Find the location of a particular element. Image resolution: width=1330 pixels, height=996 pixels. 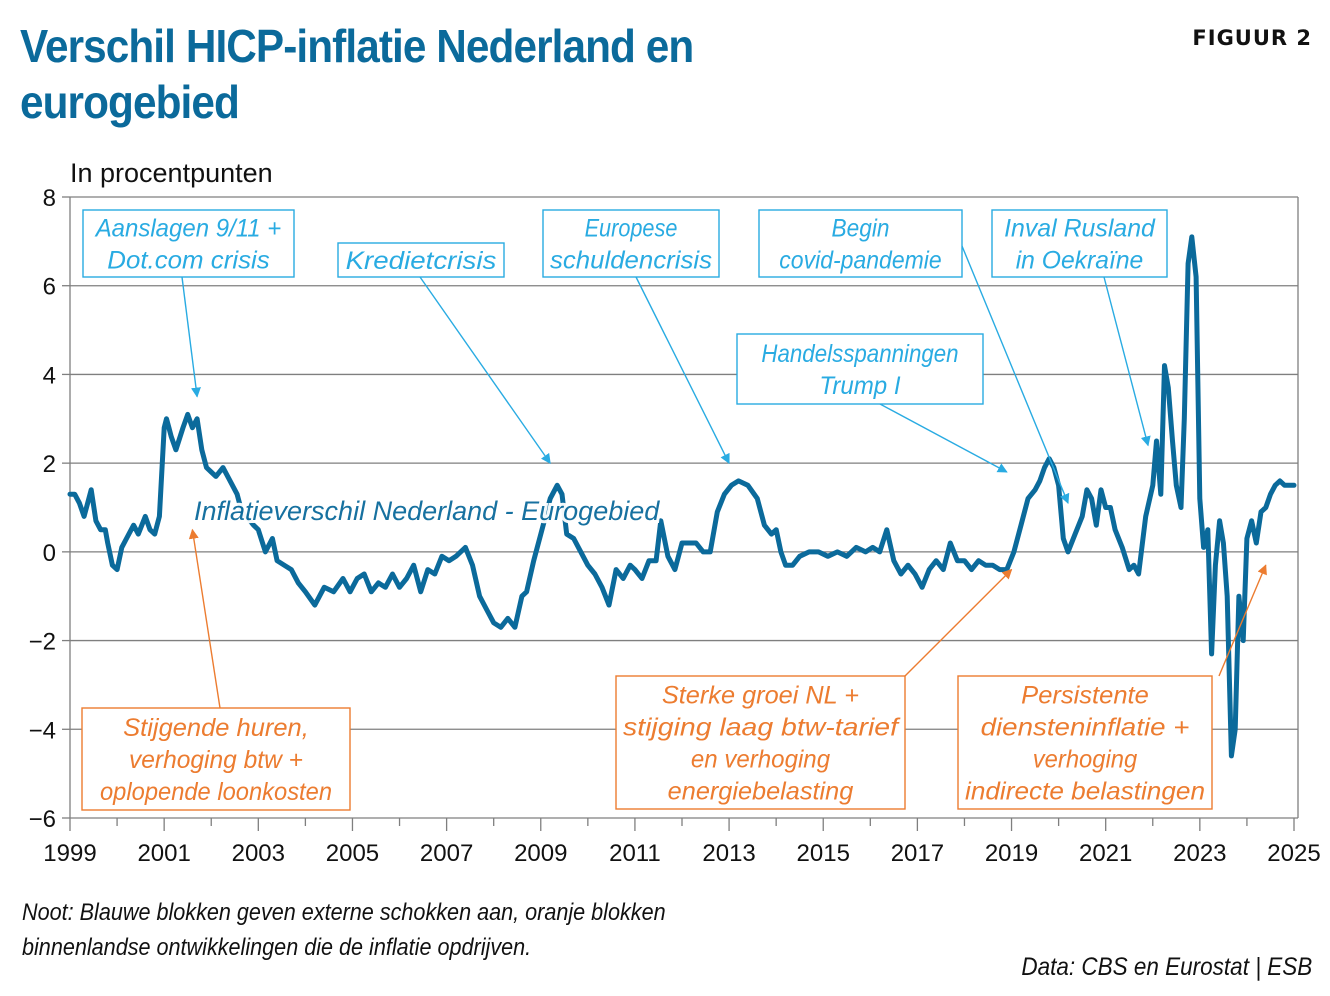

annotation-text: verhoging btw + is located at coordinates (216, 760).